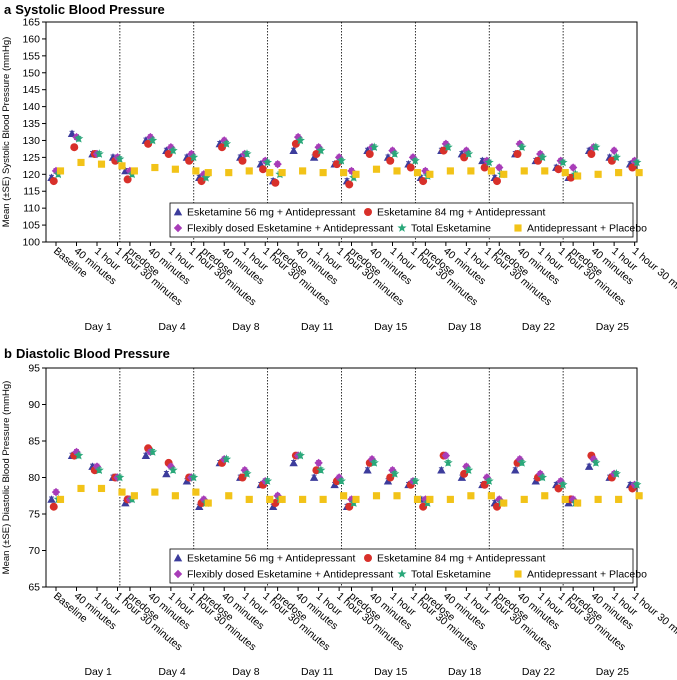  Describe the element at coordinates (31, 124) in the screenshot. I see `pa-y-tick-label: 135` at that location.